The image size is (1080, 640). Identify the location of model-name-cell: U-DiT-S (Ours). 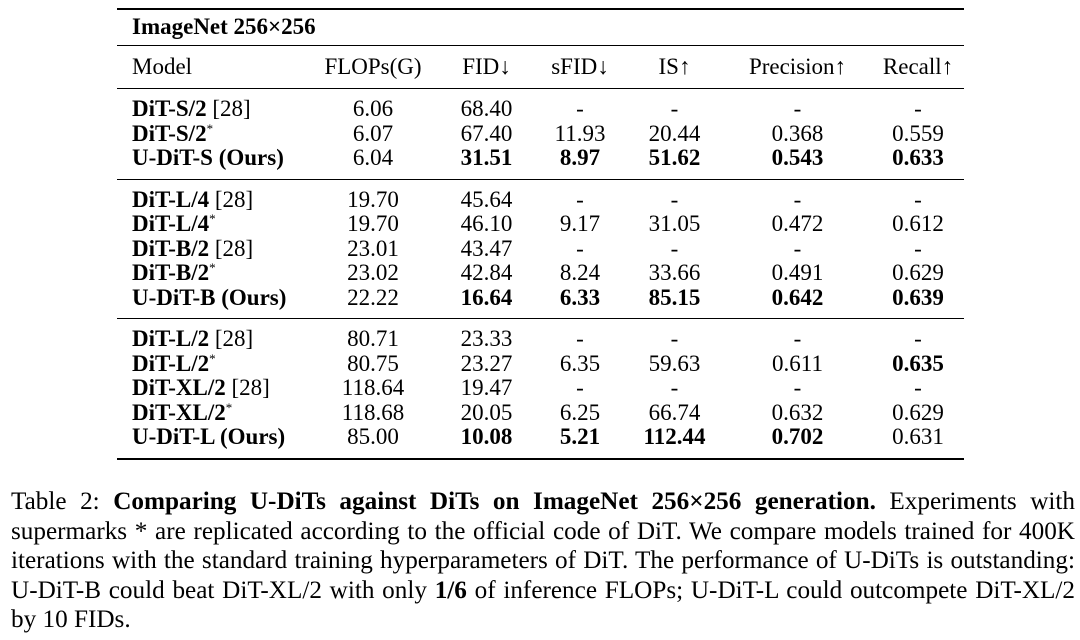
(212, 162).